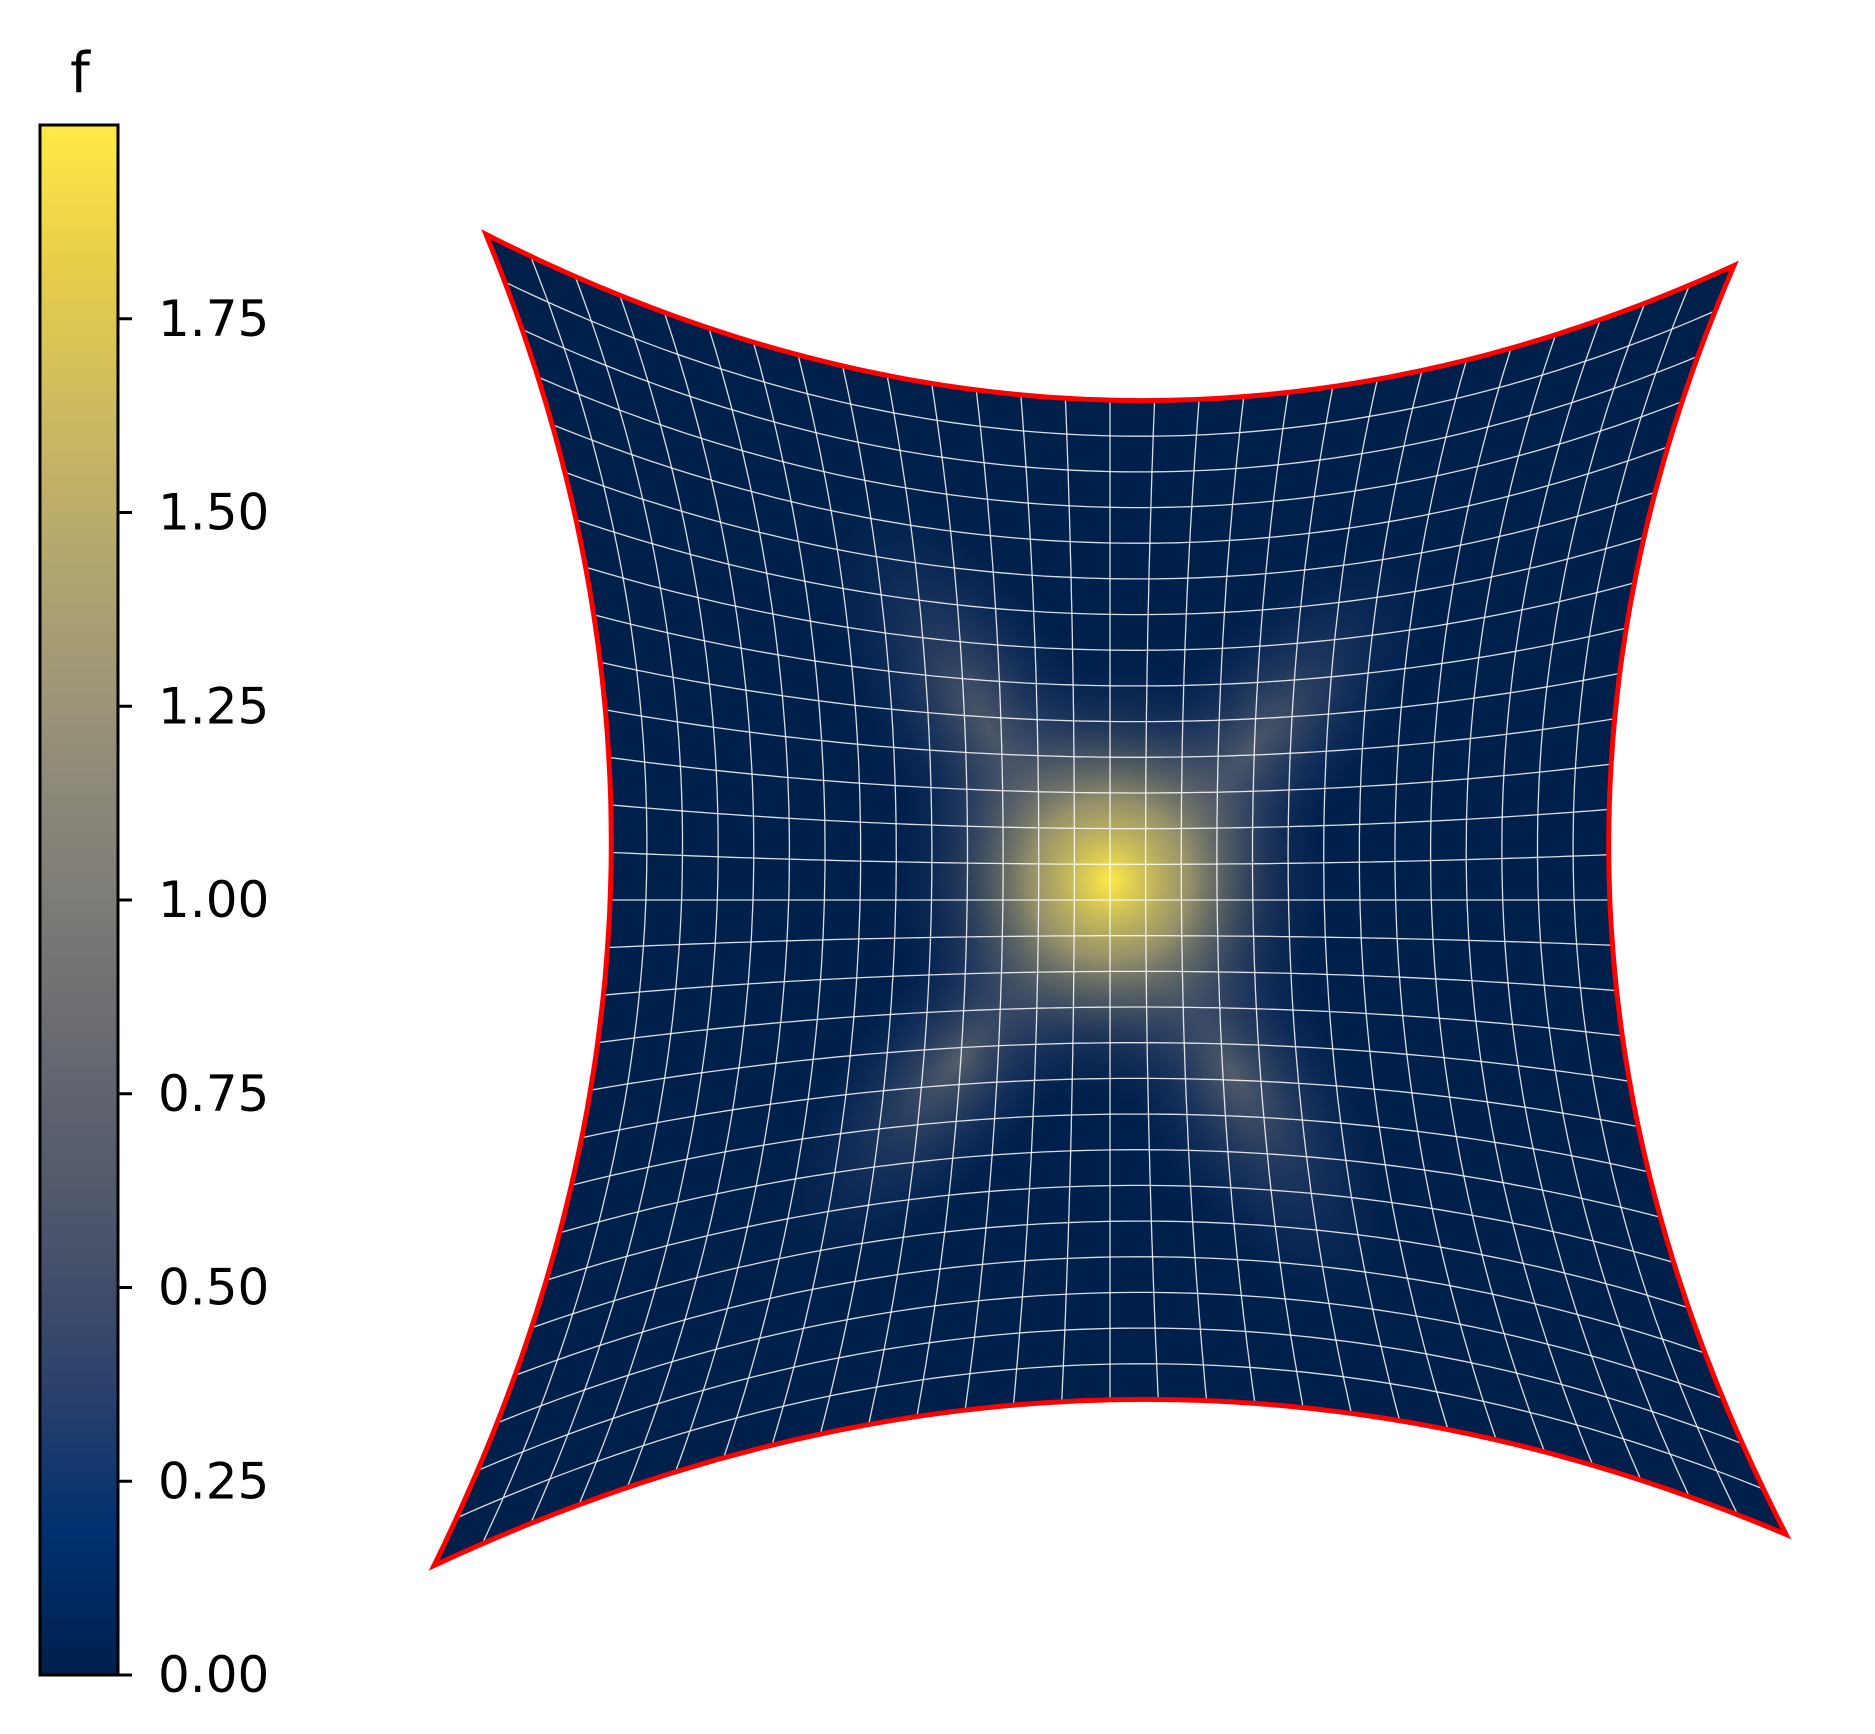 The width and height of the screenshot is (1875, 1734). I want to click on colorbar-tick-label-3: 0.75, so click(213, 1094).